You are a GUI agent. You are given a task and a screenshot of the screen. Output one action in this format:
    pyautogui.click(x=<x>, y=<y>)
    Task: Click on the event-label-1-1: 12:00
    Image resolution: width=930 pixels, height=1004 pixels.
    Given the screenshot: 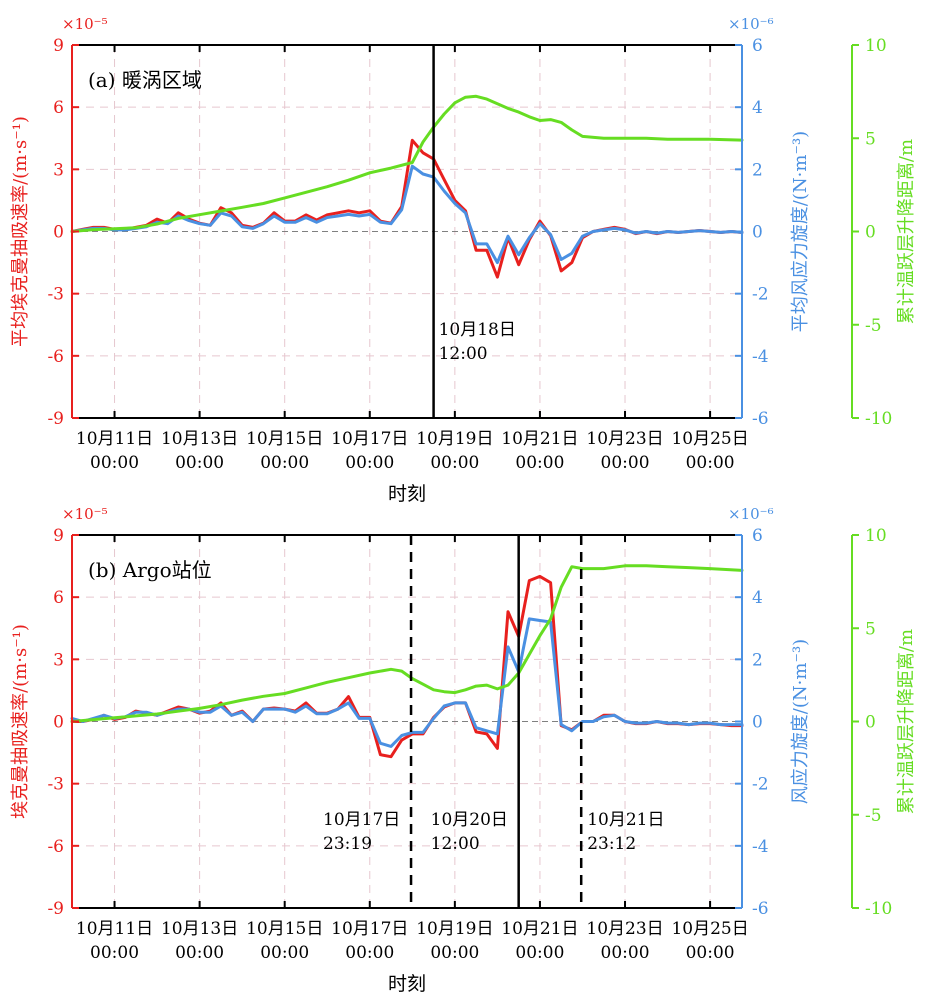 What is the action you would take?
    pyautogui.click(x=455, y=844)
    